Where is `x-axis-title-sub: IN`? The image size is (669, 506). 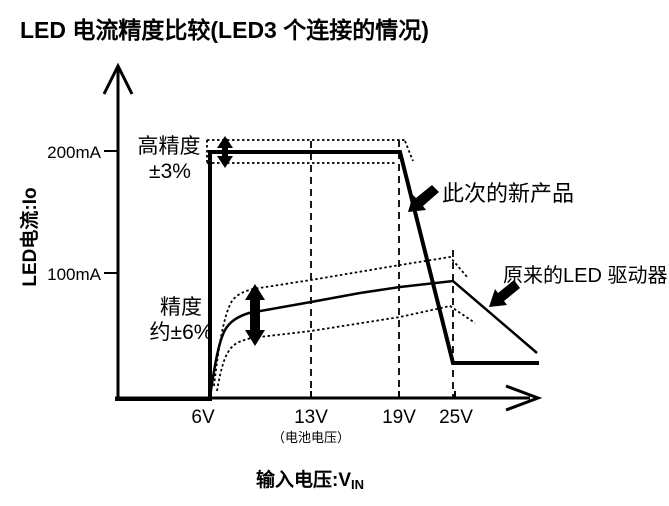
x-axis-title-sub: IN is located at coordinates (357, 484).